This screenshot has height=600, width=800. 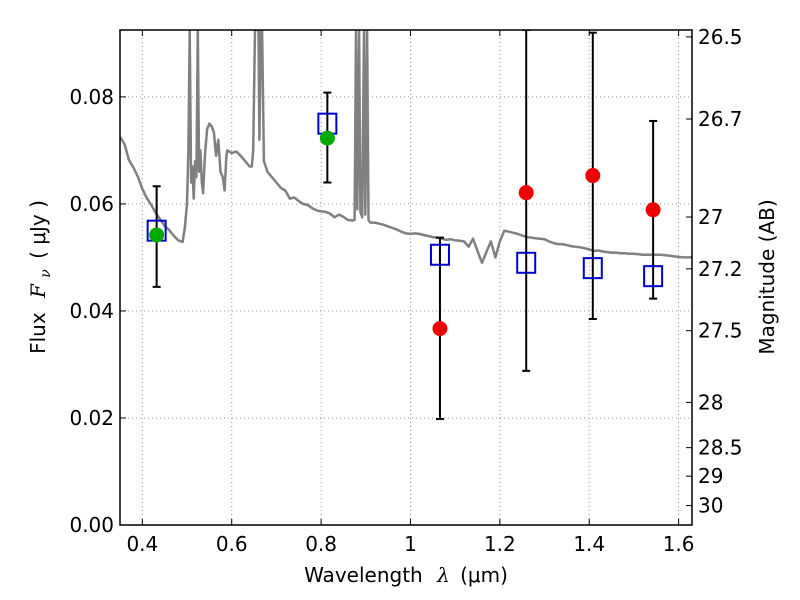 I want to click on y2-axis-ticks: 26.5 26.7 27 27.2 27.5 28 28.5 29 30, so click(x=714, y=271).